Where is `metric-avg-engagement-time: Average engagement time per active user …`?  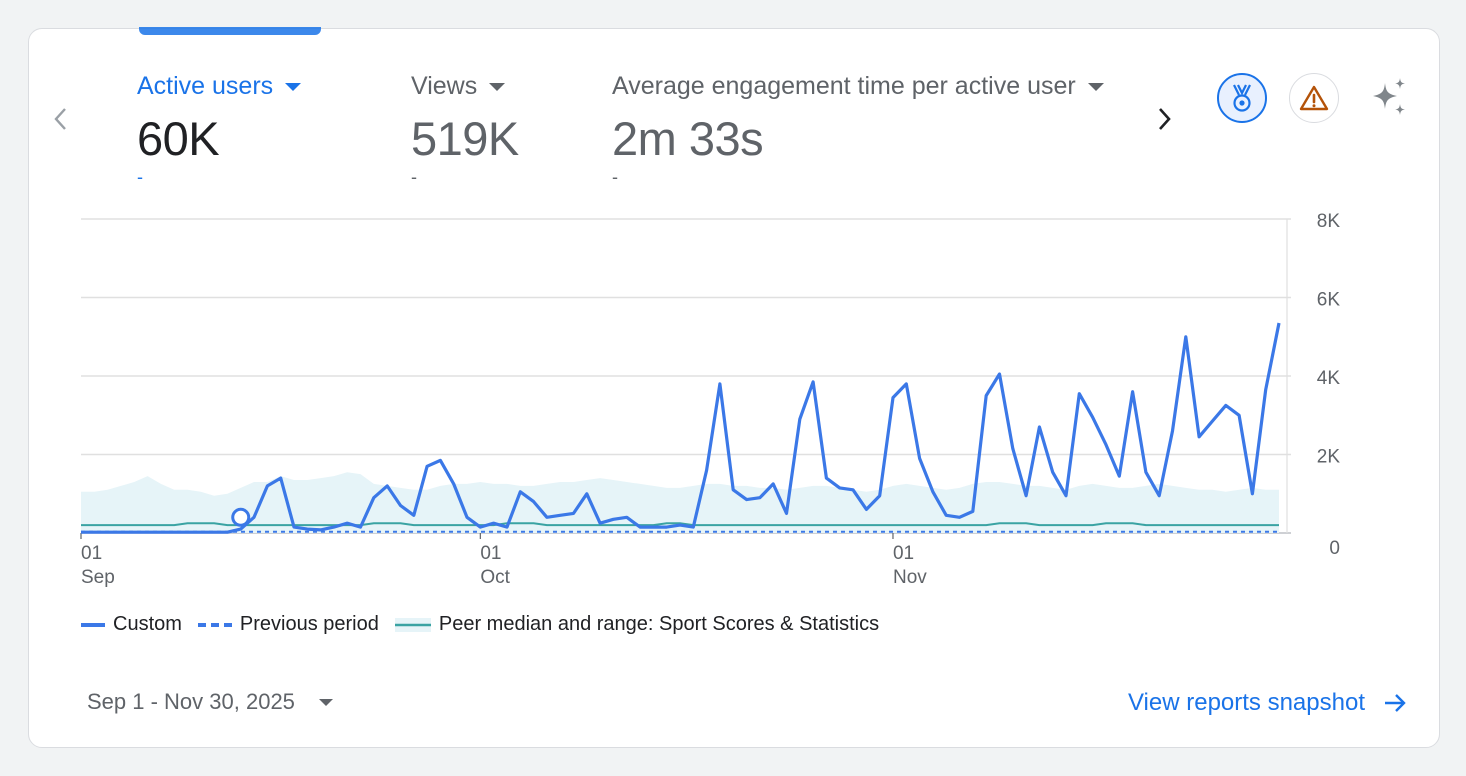 metric-avg-engagement-time: Average engagement time per active user … is located at coordinates (858, 129).